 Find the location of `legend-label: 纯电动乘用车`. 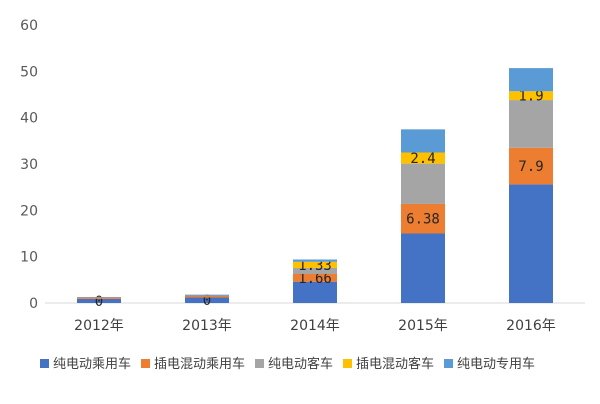

legend-label: 纯电动乘用车 is located at coordinates (92, 364).